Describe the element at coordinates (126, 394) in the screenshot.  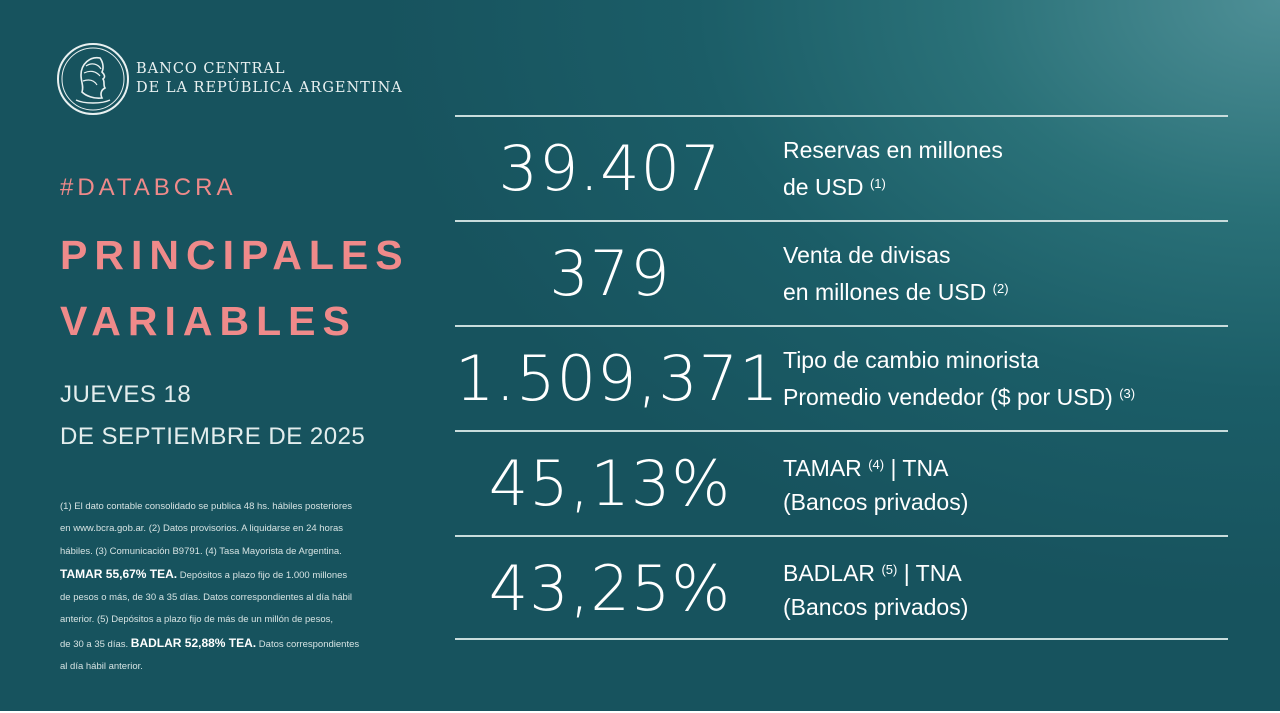
I see `date-line-1: JUEVES 18` at that location.